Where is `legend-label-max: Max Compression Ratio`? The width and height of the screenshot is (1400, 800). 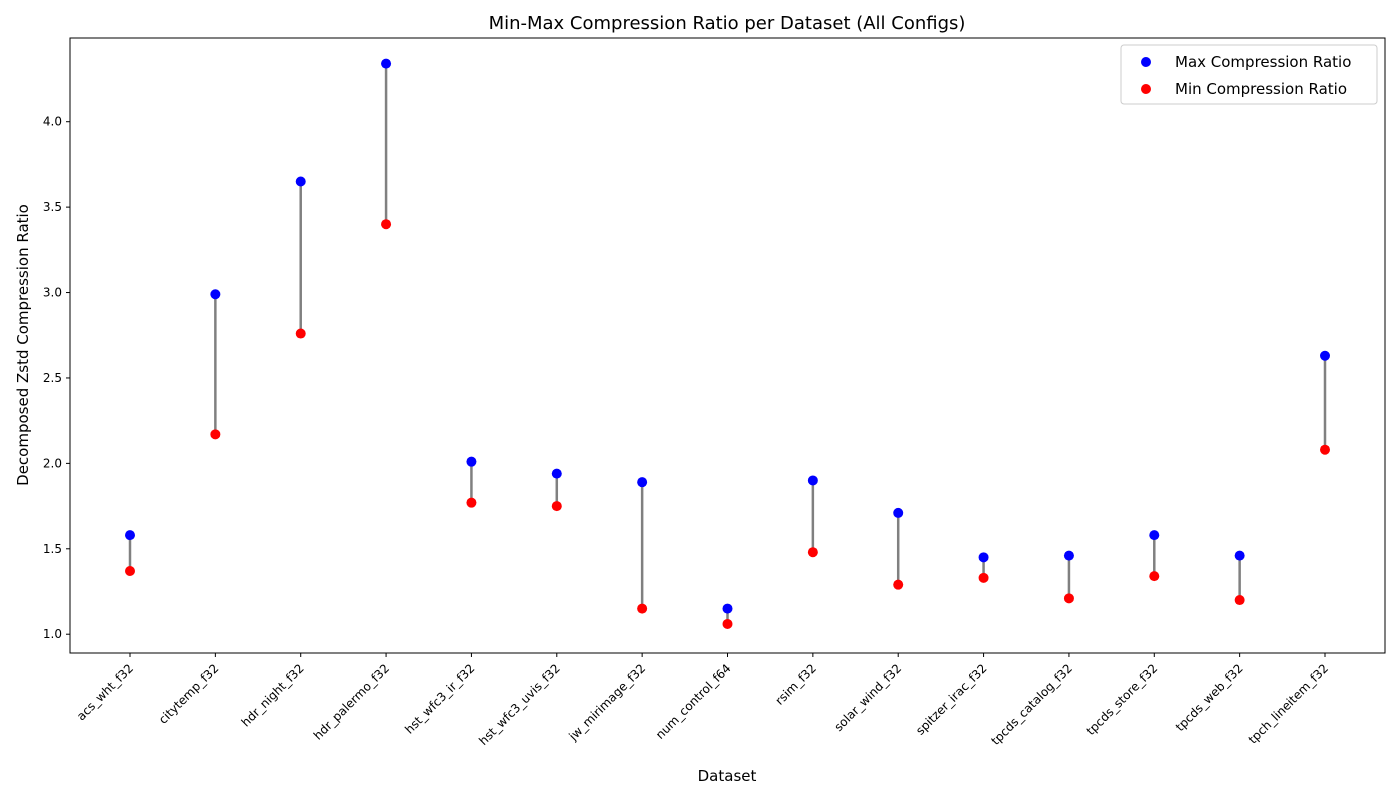 legend-label-max: Max Compression Ratio is located at coordinates (1263, 62).